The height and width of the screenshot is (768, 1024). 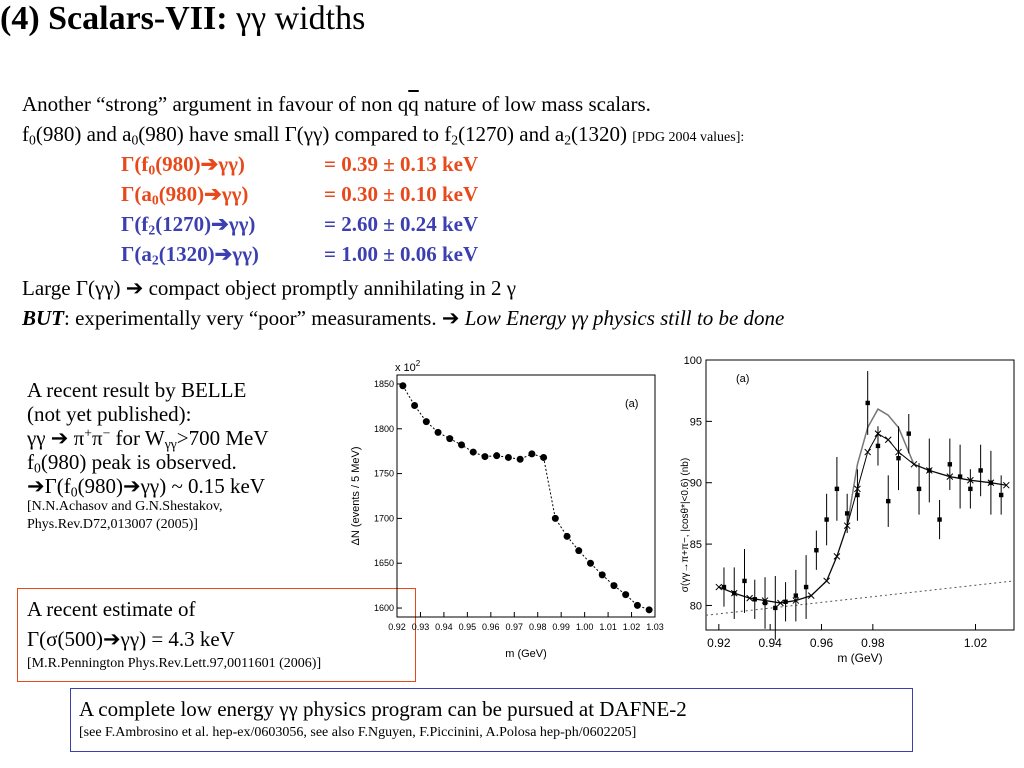 I want to click on belle-line: A recent result by BELLE, so click(x=137, y=390).